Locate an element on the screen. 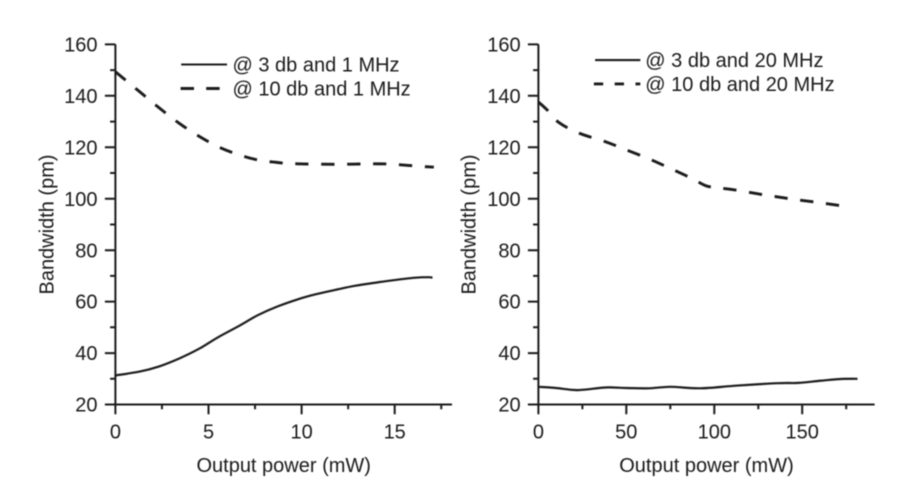 The height and width of the screenshot is (493, 913). svg-text: @ 10 db and 1 MHz is located at coordinates (322, 90).